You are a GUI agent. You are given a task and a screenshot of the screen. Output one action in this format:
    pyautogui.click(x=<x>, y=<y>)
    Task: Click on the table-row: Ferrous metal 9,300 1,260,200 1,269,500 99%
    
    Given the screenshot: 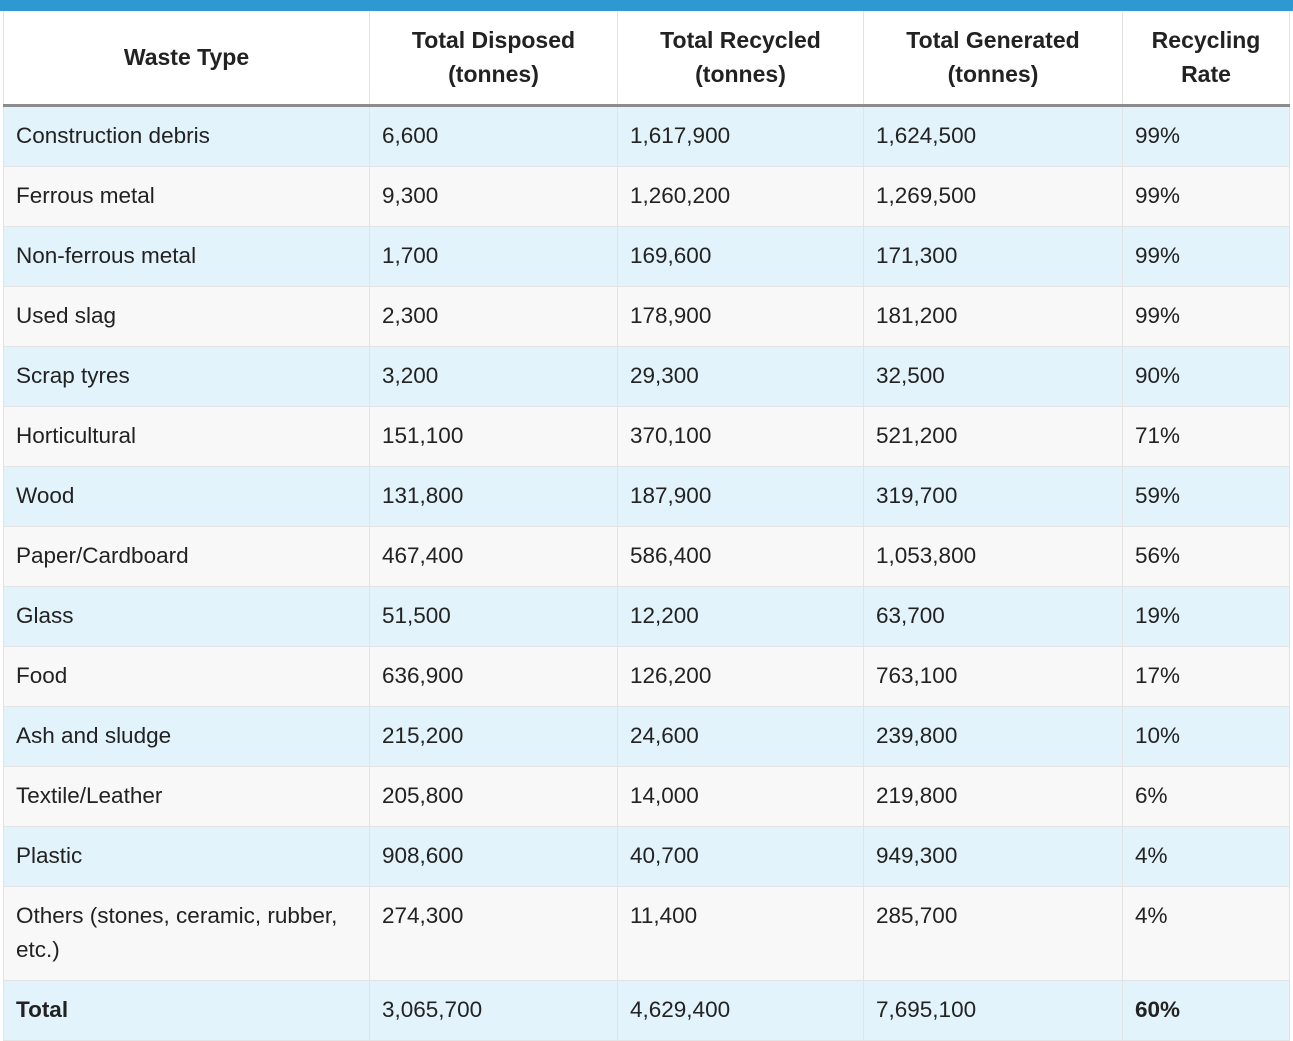 What is the action you would take?
    pyautogui.click(x=646, y=196)
    